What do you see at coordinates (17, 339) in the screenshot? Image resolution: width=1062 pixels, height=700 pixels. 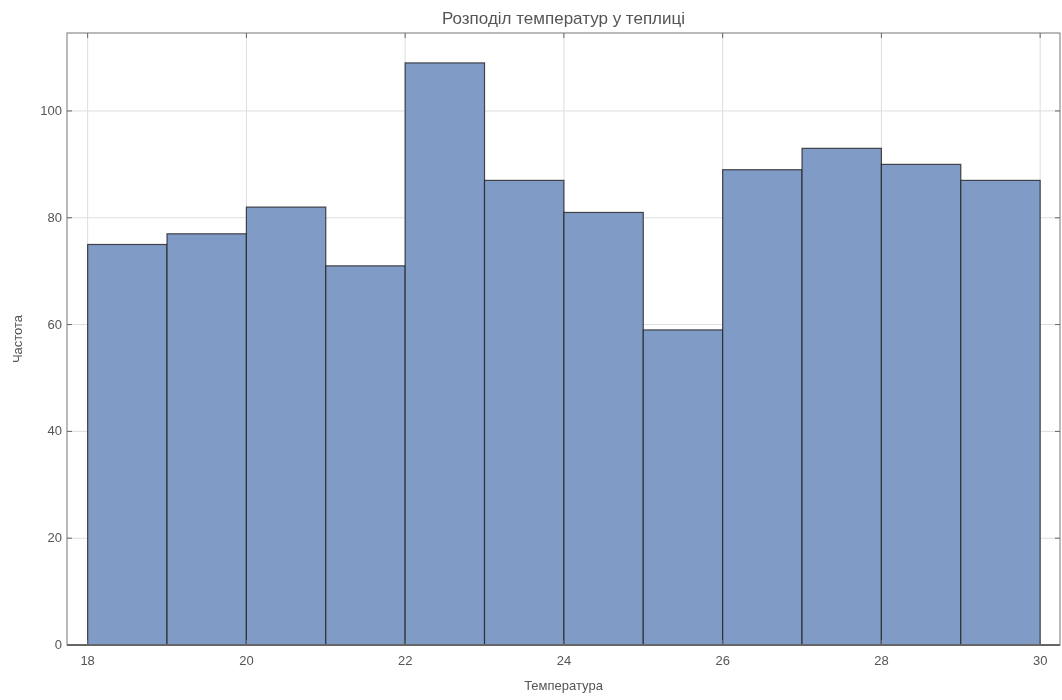 I see `y-axis-title: Частота` at bounding box center [17, 339].